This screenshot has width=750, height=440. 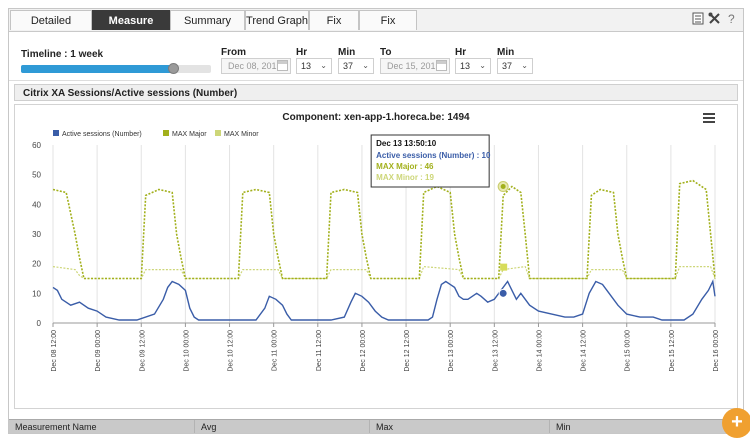 I want to click on x-tick-label: Dec 14 12:00, so click(x=584, y=351).